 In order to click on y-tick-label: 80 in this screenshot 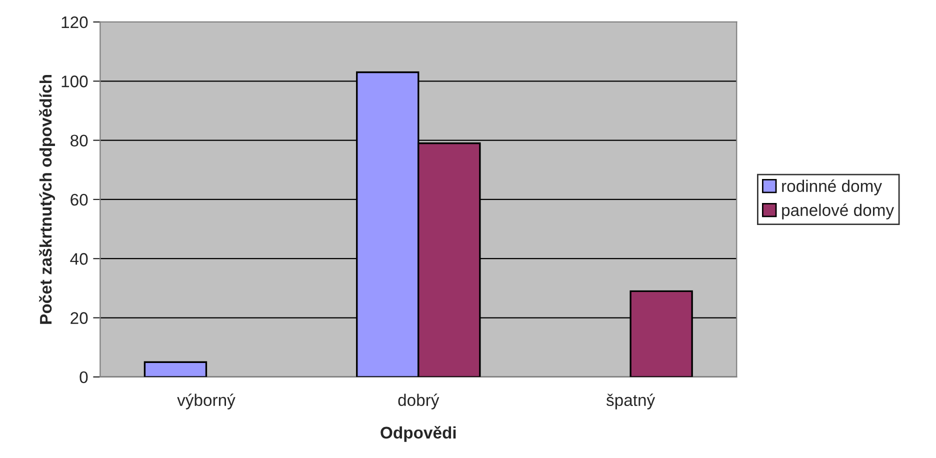, I will do `click(79, 140)`.